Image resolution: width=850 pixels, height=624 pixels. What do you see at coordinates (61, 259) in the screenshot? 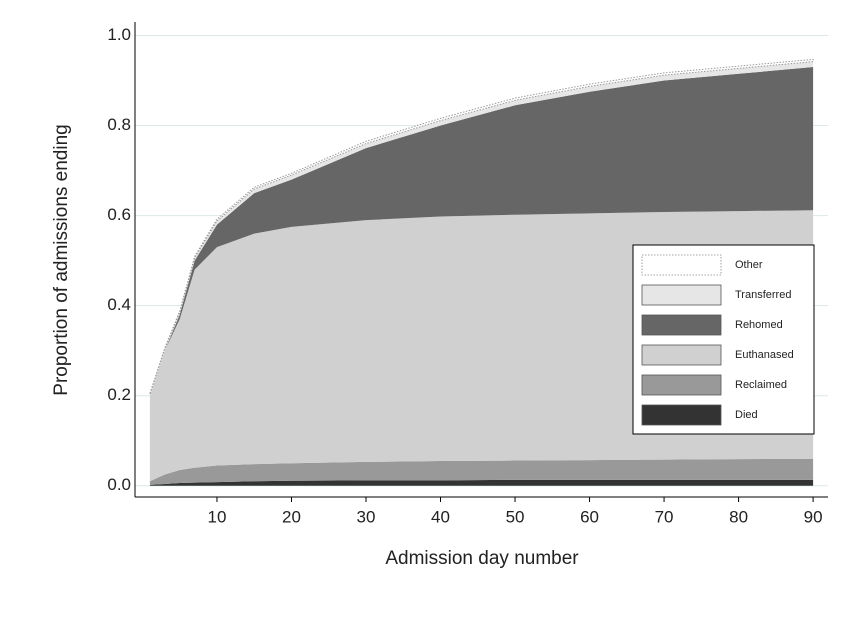
I see `y-axis-title: Proportion of admissions ending` at bounding box center [61, 259].